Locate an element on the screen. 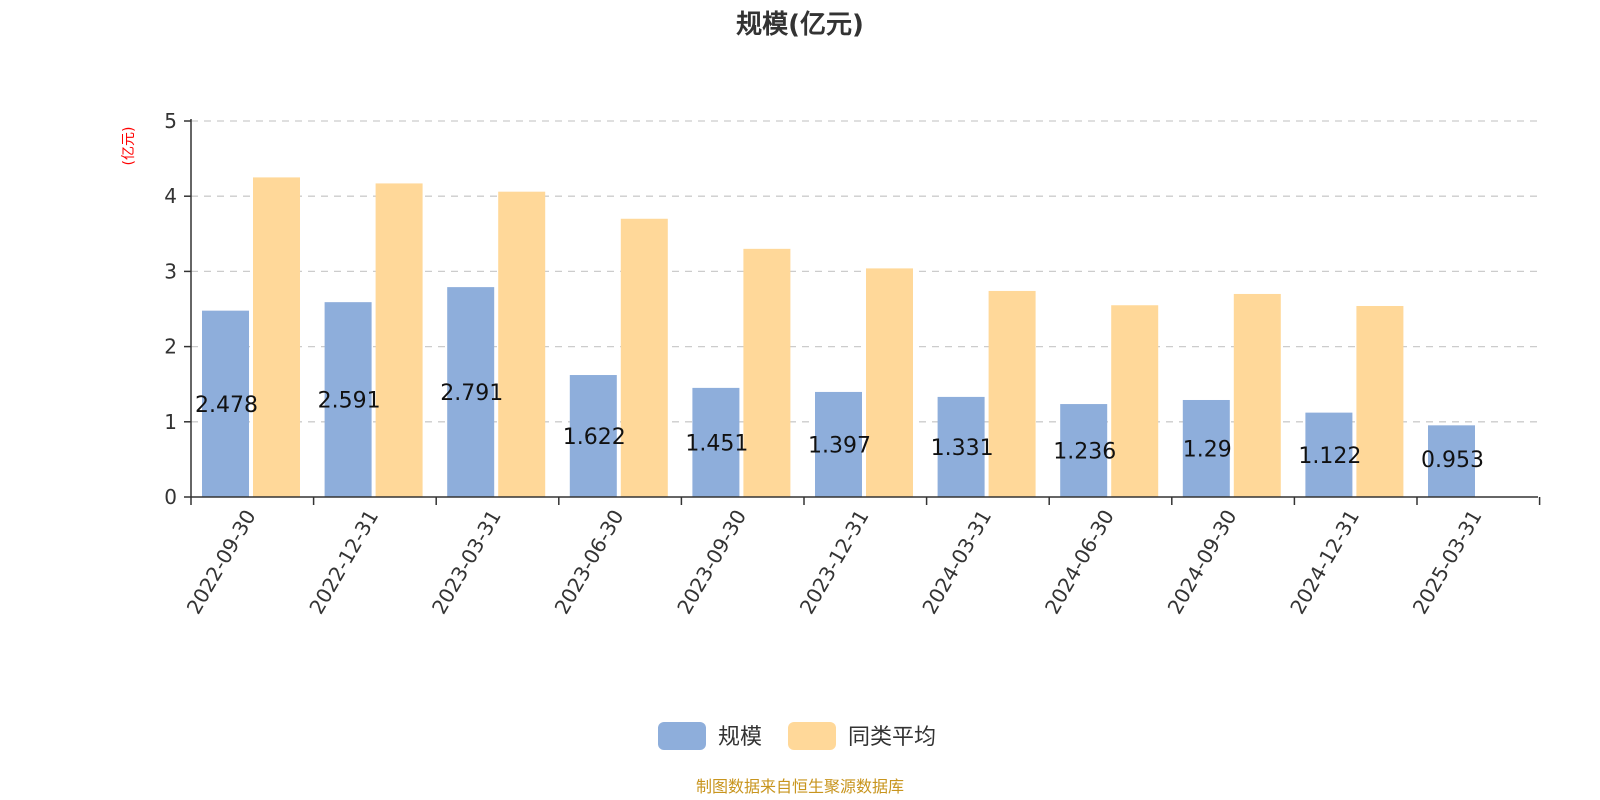 The width and height of the screenshot is (1600, 800). data-label: 2.591 is located at coordinates (349, 401).